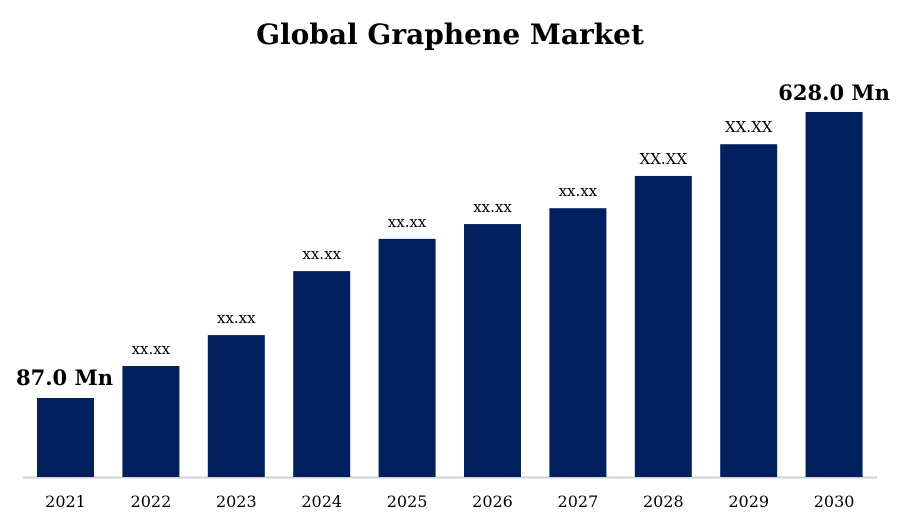 This screenshot has height=525, width=900. What do you see at coordinates (151, 421) in the screenshot?
I see `bar-2022` at bounding box center [151, 421].